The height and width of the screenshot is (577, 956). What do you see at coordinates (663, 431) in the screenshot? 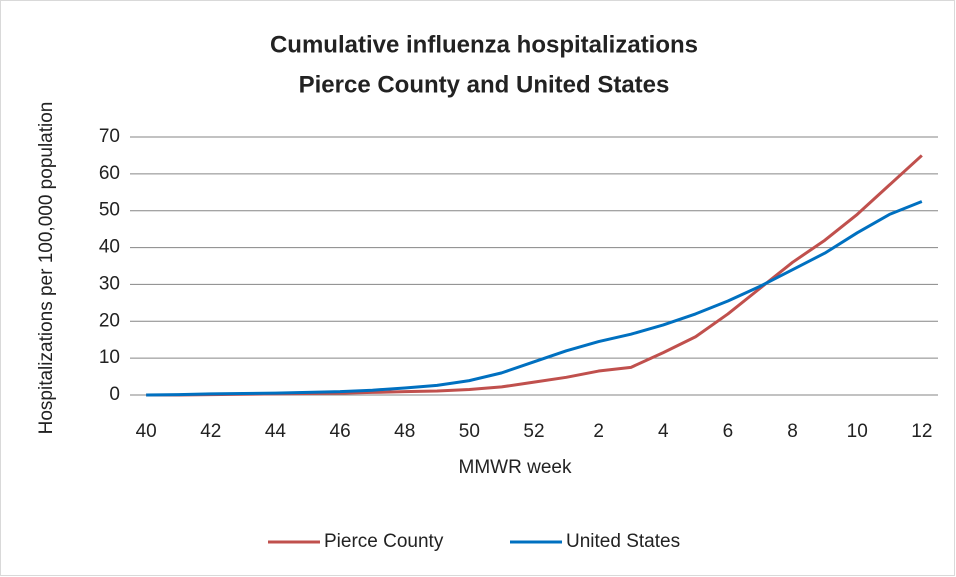
I see `x-tick-label: 4` at bounding box center [663, 431].